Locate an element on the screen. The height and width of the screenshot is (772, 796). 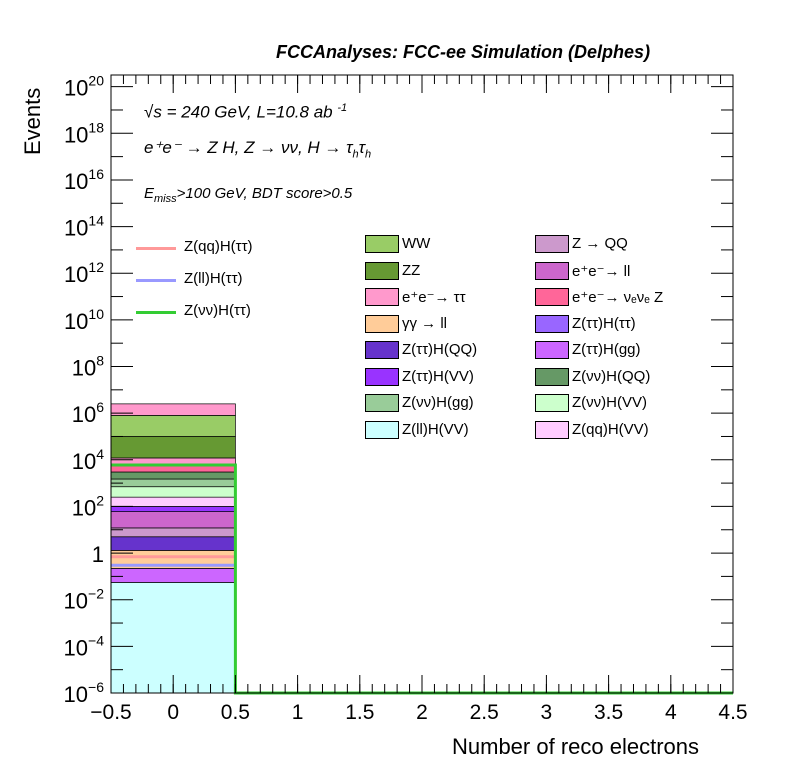
process-annotation: e⁺e⁻ → Z H, Z → νν, H → τhτh is located at coordinates (258, 149).